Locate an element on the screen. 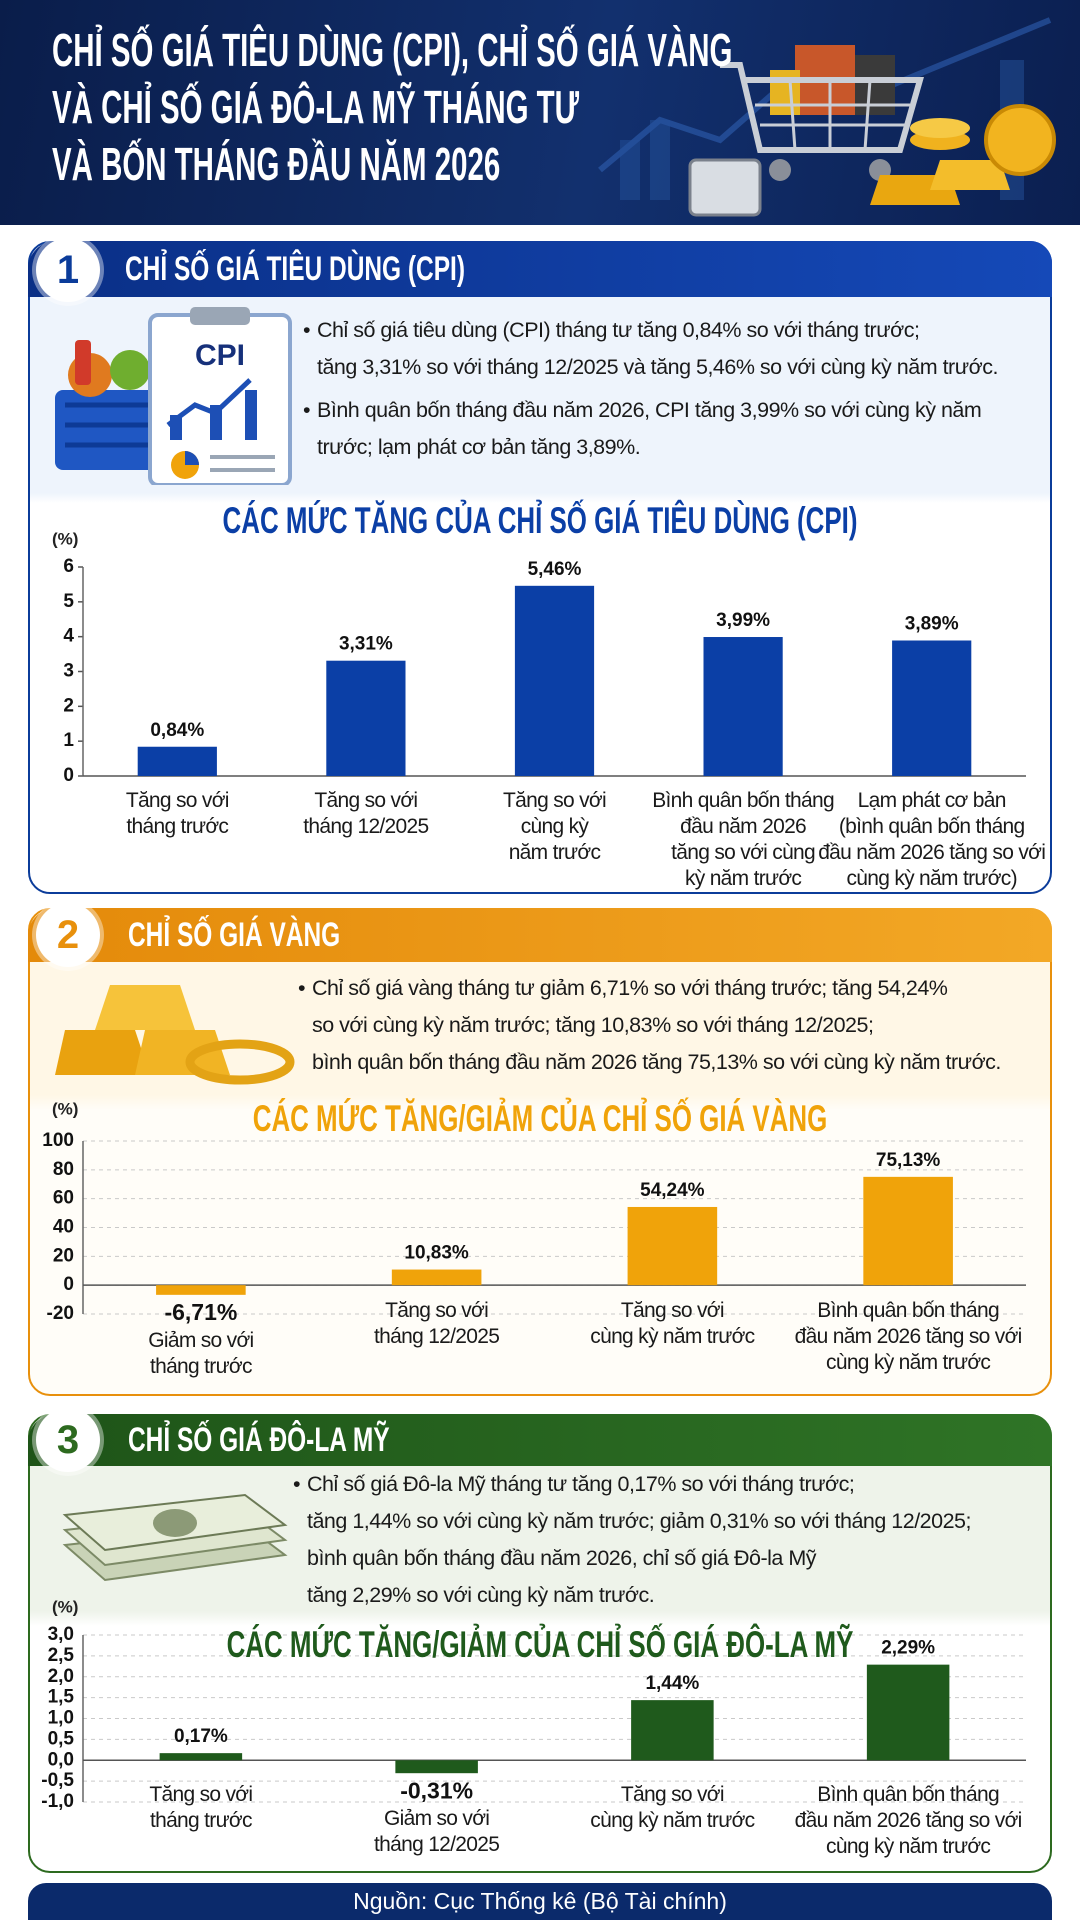  gold-icon is located at coordinates (175, 1035).